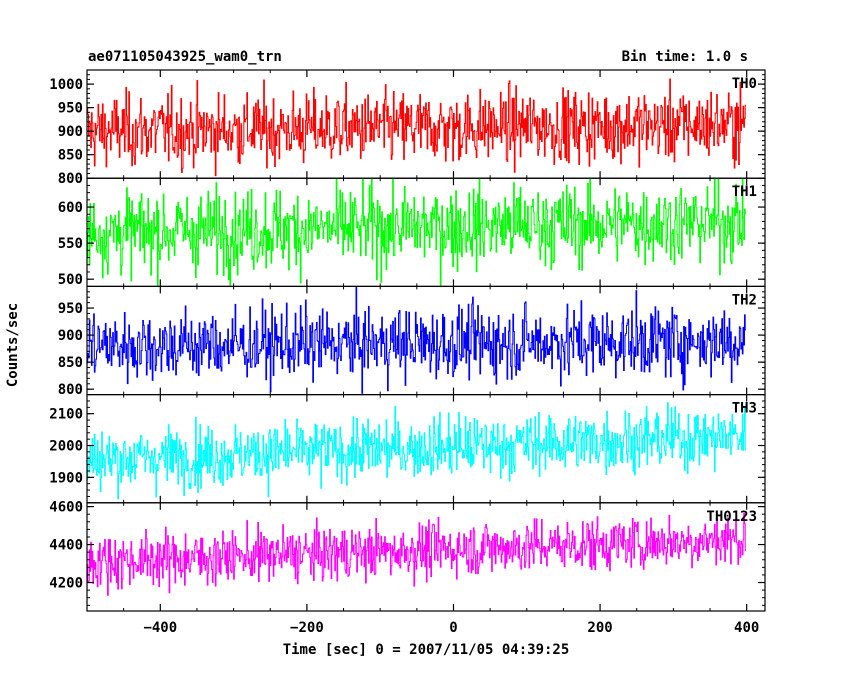  Describe the element at coordinates (70, 208) in the screenshot. I see `y-tick-label: 600` at that location.